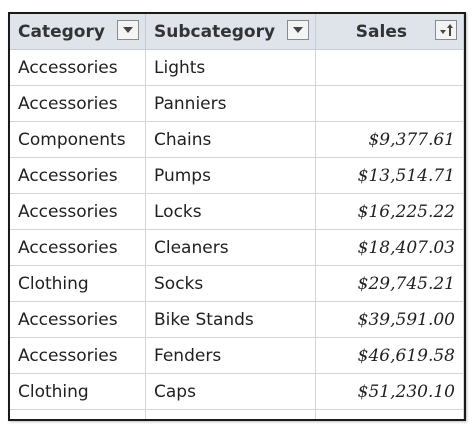 This screenshot has height=433, width=474. I want to click on cell-sales: $39,591.00, so click(390, 320).